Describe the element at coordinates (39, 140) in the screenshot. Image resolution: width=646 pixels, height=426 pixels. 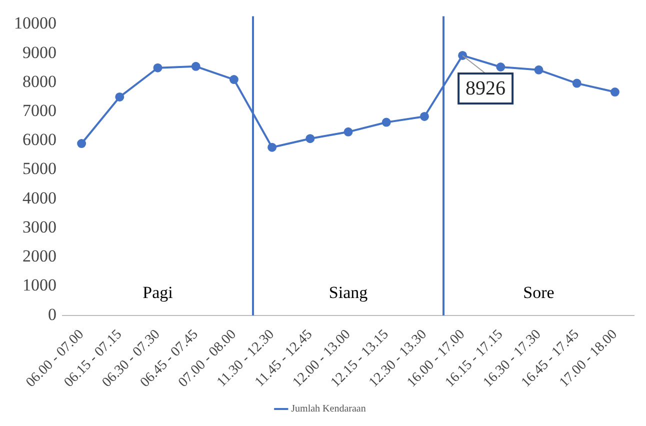
I see `y-tick-label: 6000` at that location.